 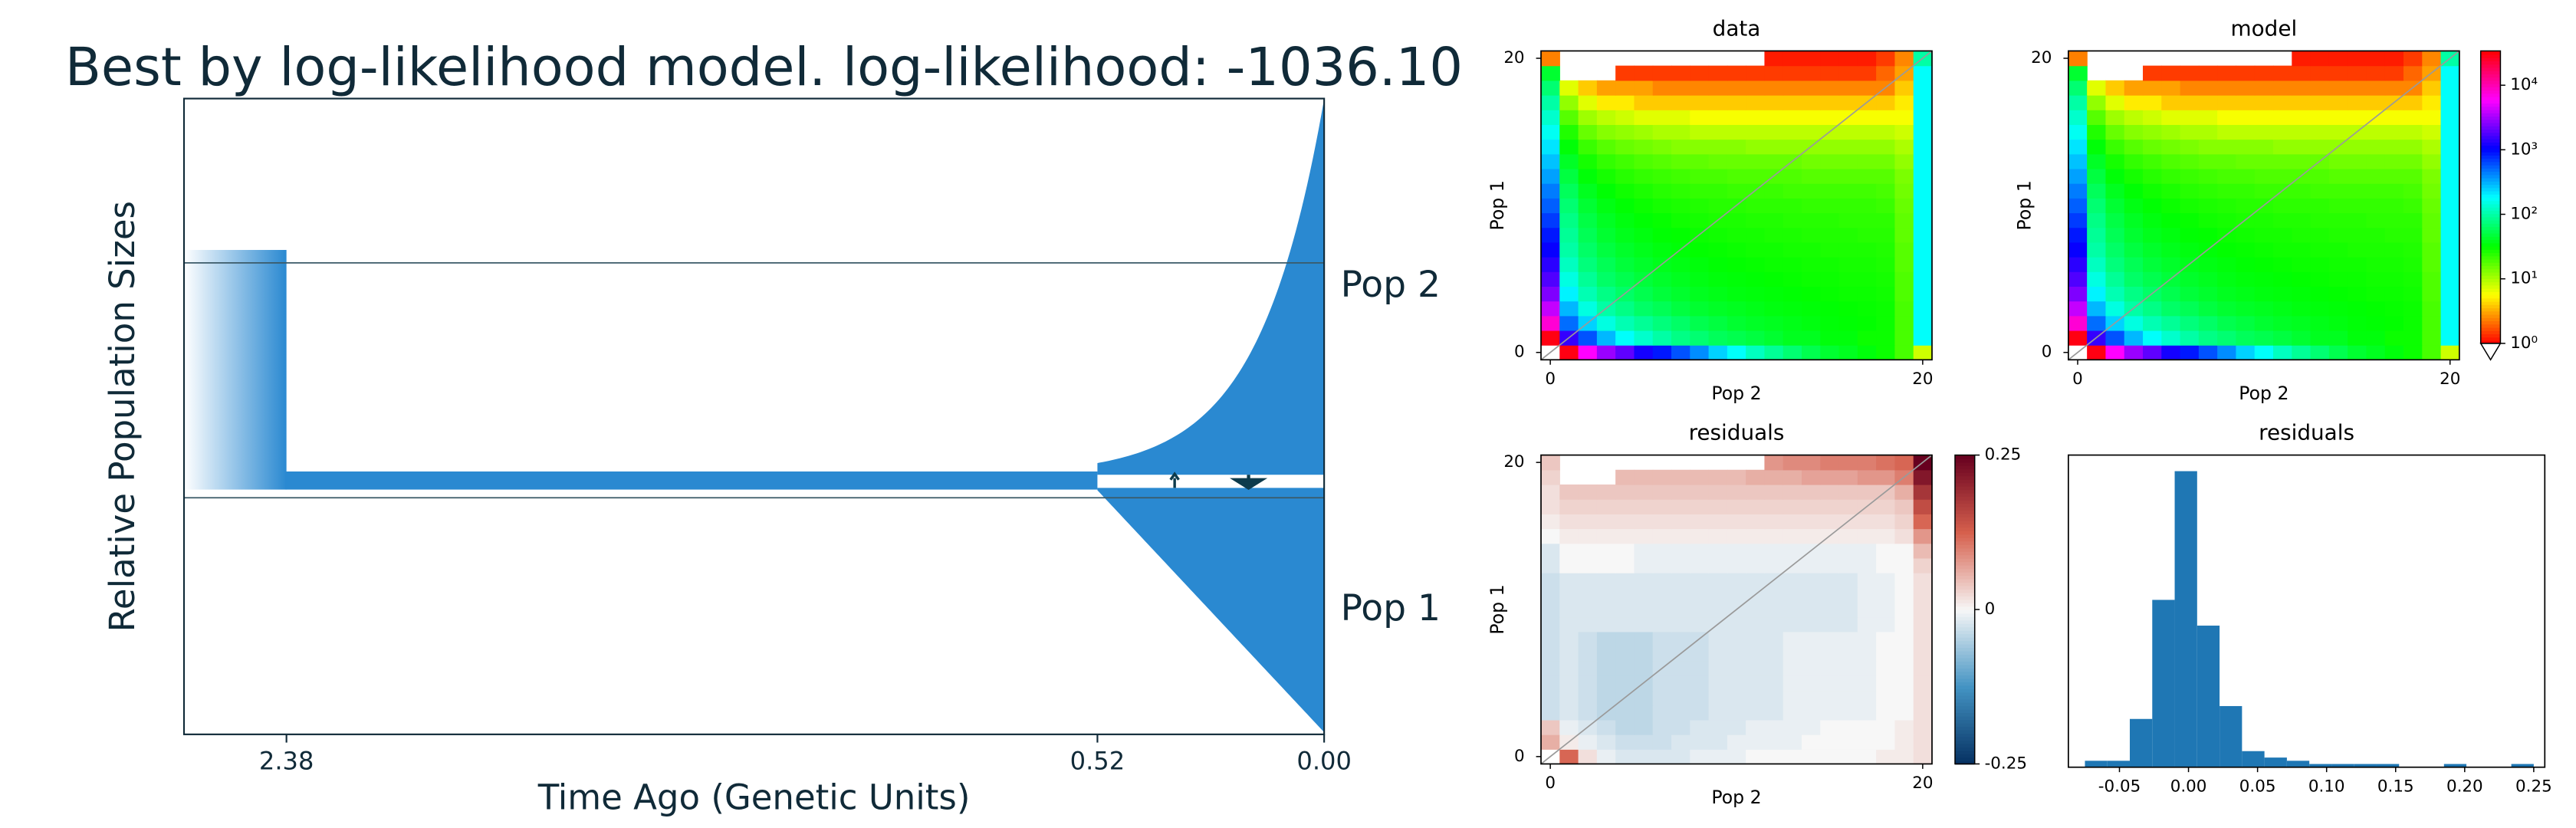 What do you see at coordinates (2077, 379) in the screenshot?
I see `x-tick-label: 0` at bounding box center [2077, 379].